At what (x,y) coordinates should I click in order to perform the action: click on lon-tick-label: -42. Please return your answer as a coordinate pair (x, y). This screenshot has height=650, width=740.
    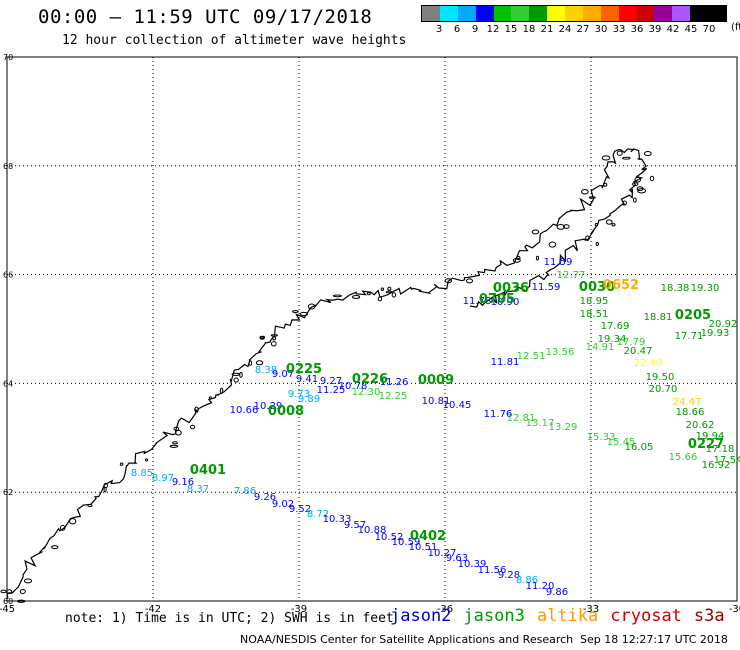
    Looking at the image, I should click on (153, 609).